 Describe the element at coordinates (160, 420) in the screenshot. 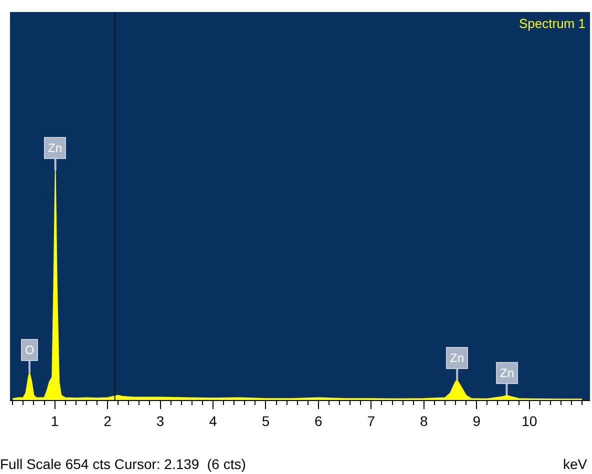

I see `x-tick-label: 3` at that location.